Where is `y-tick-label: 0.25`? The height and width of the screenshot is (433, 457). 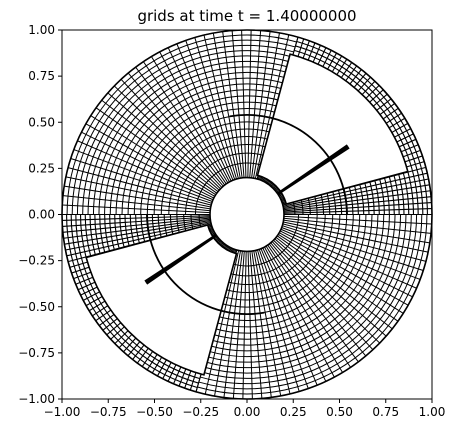 y-tick-label: 0.25 is located at coordinates (41, 168).